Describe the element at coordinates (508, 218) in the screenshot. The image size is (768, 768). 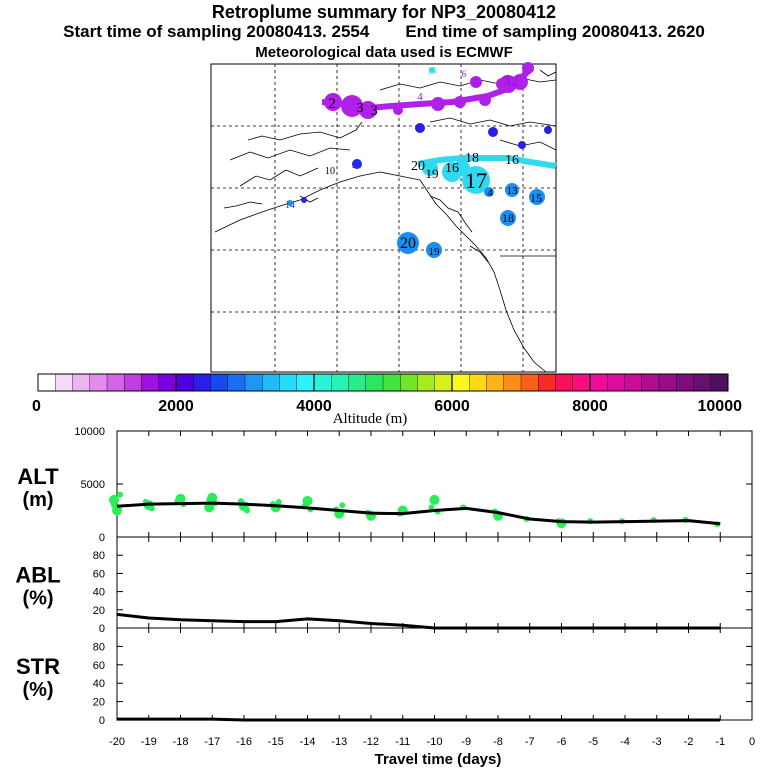
I see `plume-label: 18` at that location.